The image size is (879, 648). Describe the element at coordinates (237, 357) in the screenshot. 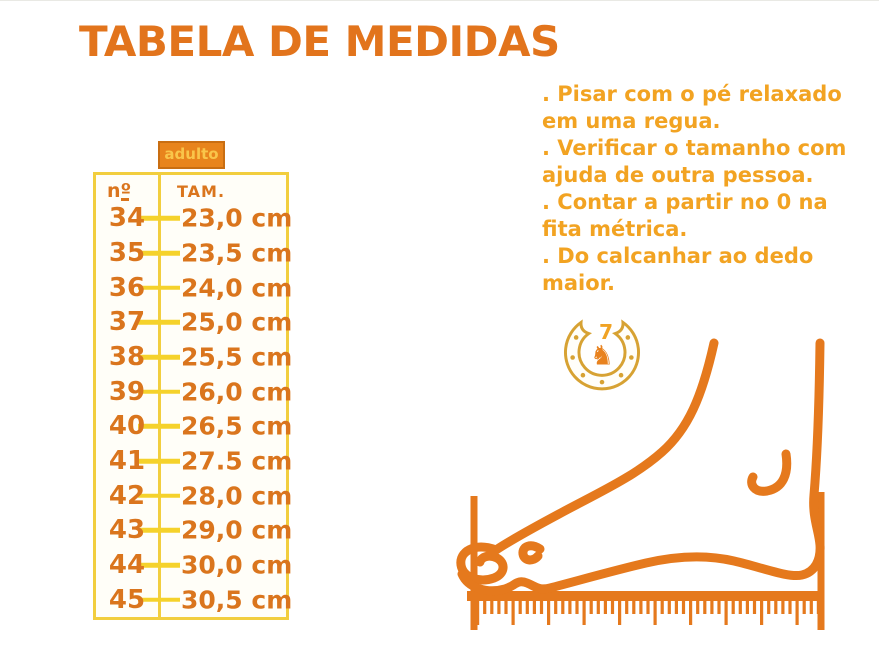

I see `row-length-cm: 25,5 cm` at that location.